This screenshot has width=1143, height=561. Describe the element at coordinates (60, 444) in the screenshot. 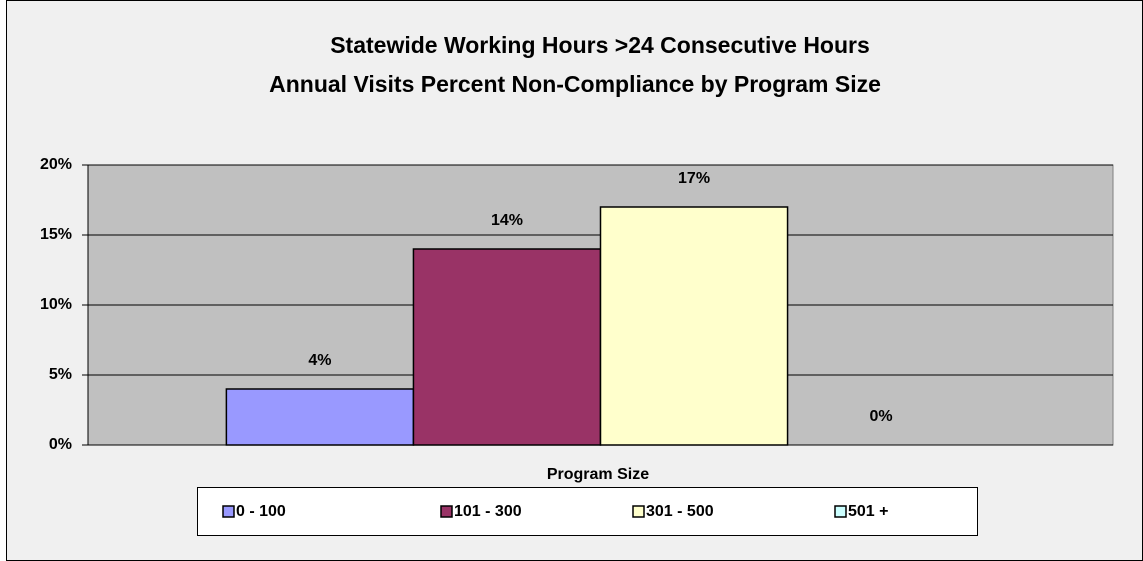

I see `y-tick-label: 0%` at that location.